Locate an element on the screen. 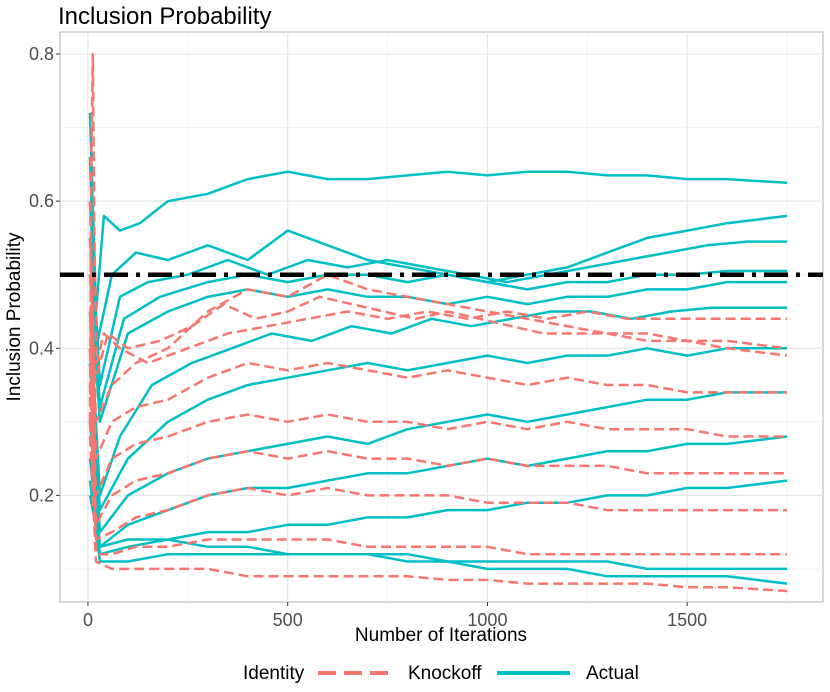  y-axis-title: Inclusion Probability is located at coordinates (14, 316).